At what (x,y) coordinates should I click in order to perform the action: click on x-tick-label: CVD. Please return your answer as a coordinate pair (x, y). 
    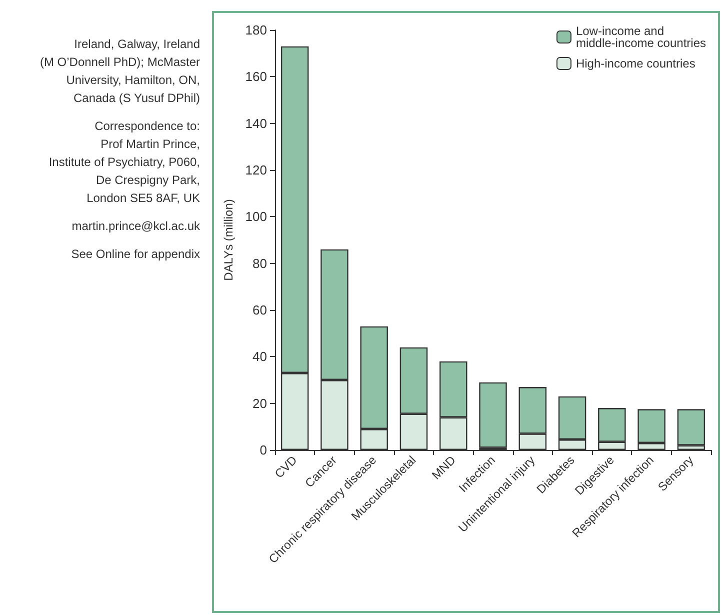
    Looking at the image, I should click on (286, 466).